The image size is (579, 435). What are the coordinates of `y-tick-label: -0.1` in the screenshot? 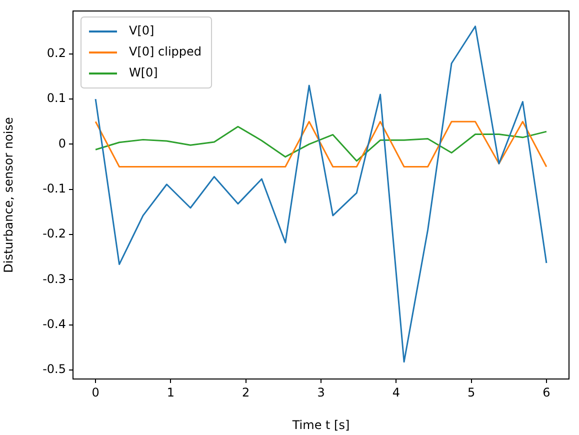 It's located at (54, 188).